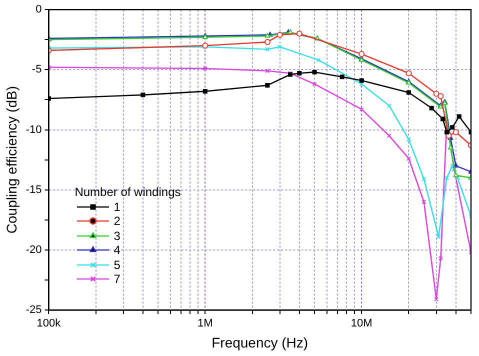 Image resolution: width=479 pixels, height=356 pixels. I want to click on legend-label: 4, so click(117, 250).